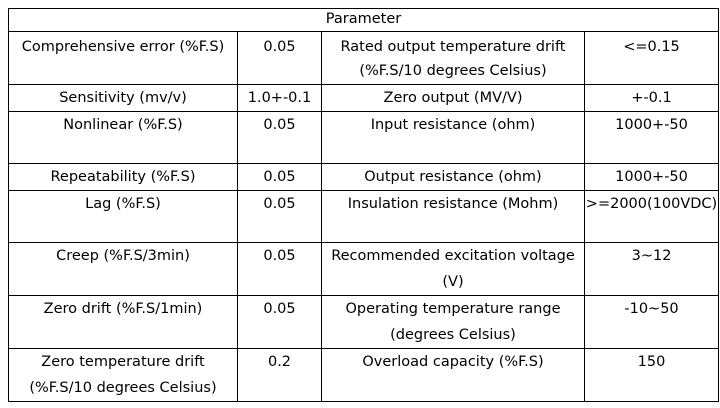  I want to click on table-header: Parameter, so click(363, 20).